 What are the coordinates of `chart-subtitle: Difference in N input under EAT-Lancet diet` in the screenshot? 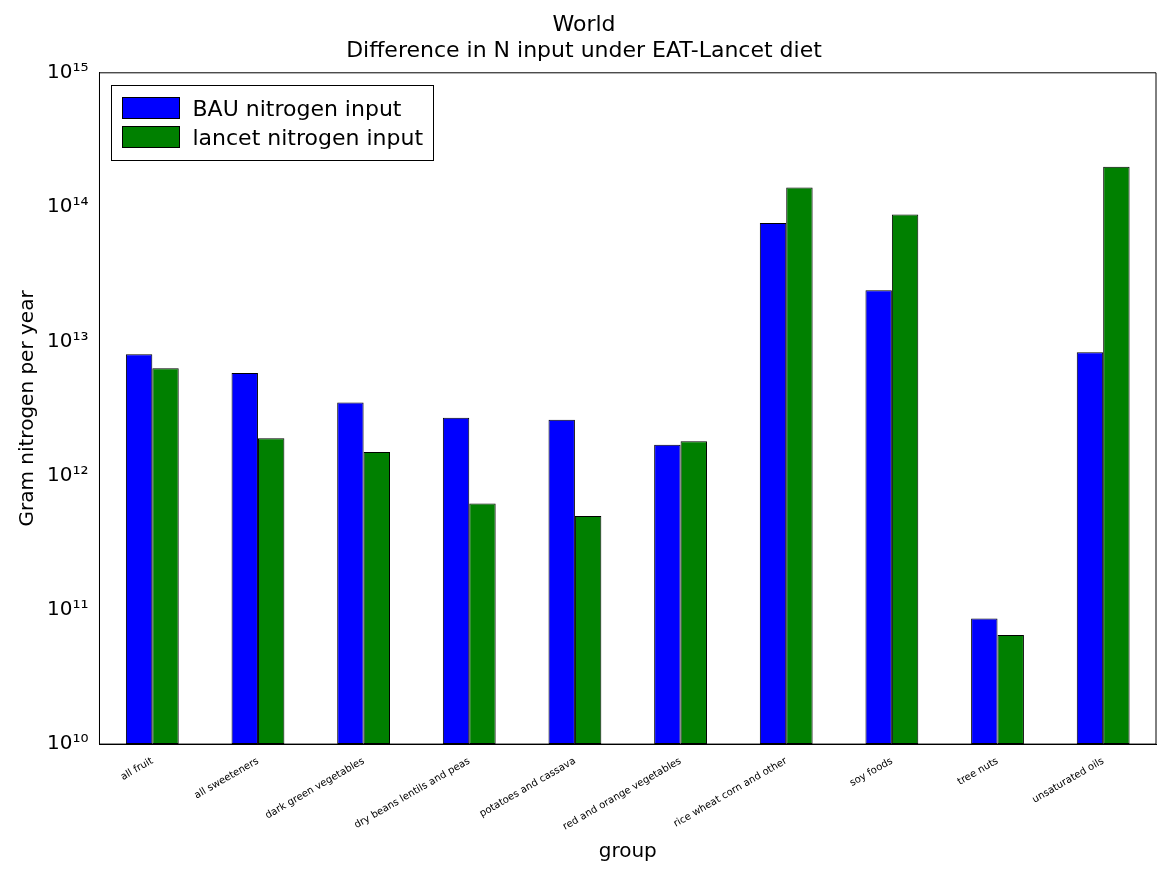 It's located at (584, 50).